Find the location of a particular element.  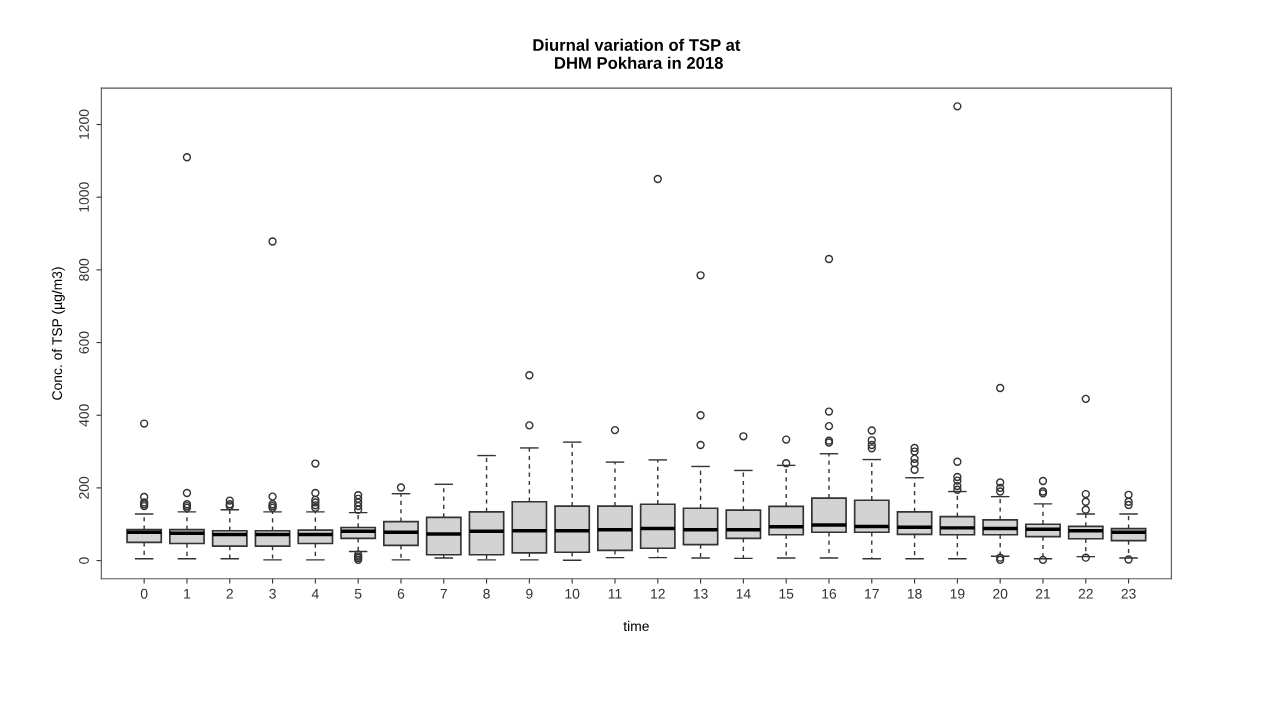

x-tick-label: 11 is located at coordinates (615, 593).